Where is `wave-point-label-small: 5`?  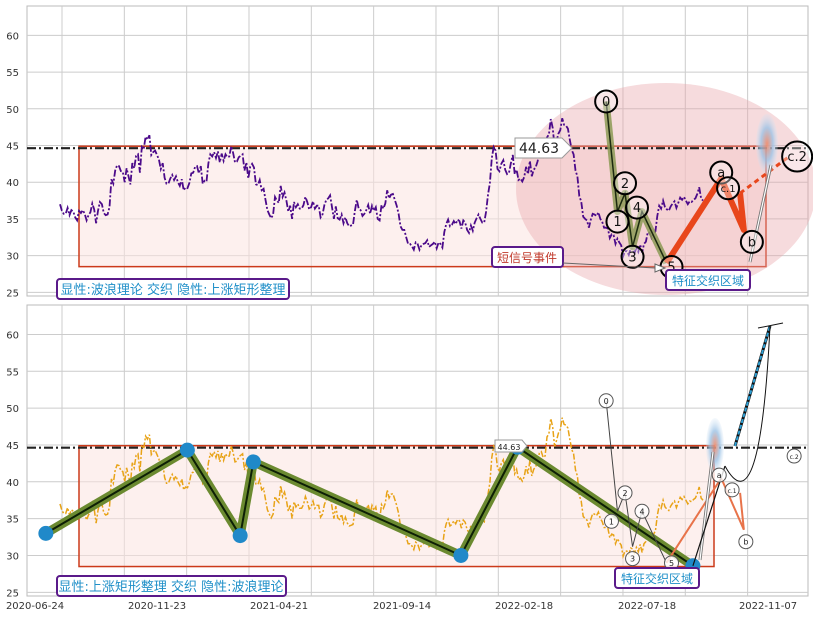
wave-point-label-small: 5 is located at coordinates (671, 563).